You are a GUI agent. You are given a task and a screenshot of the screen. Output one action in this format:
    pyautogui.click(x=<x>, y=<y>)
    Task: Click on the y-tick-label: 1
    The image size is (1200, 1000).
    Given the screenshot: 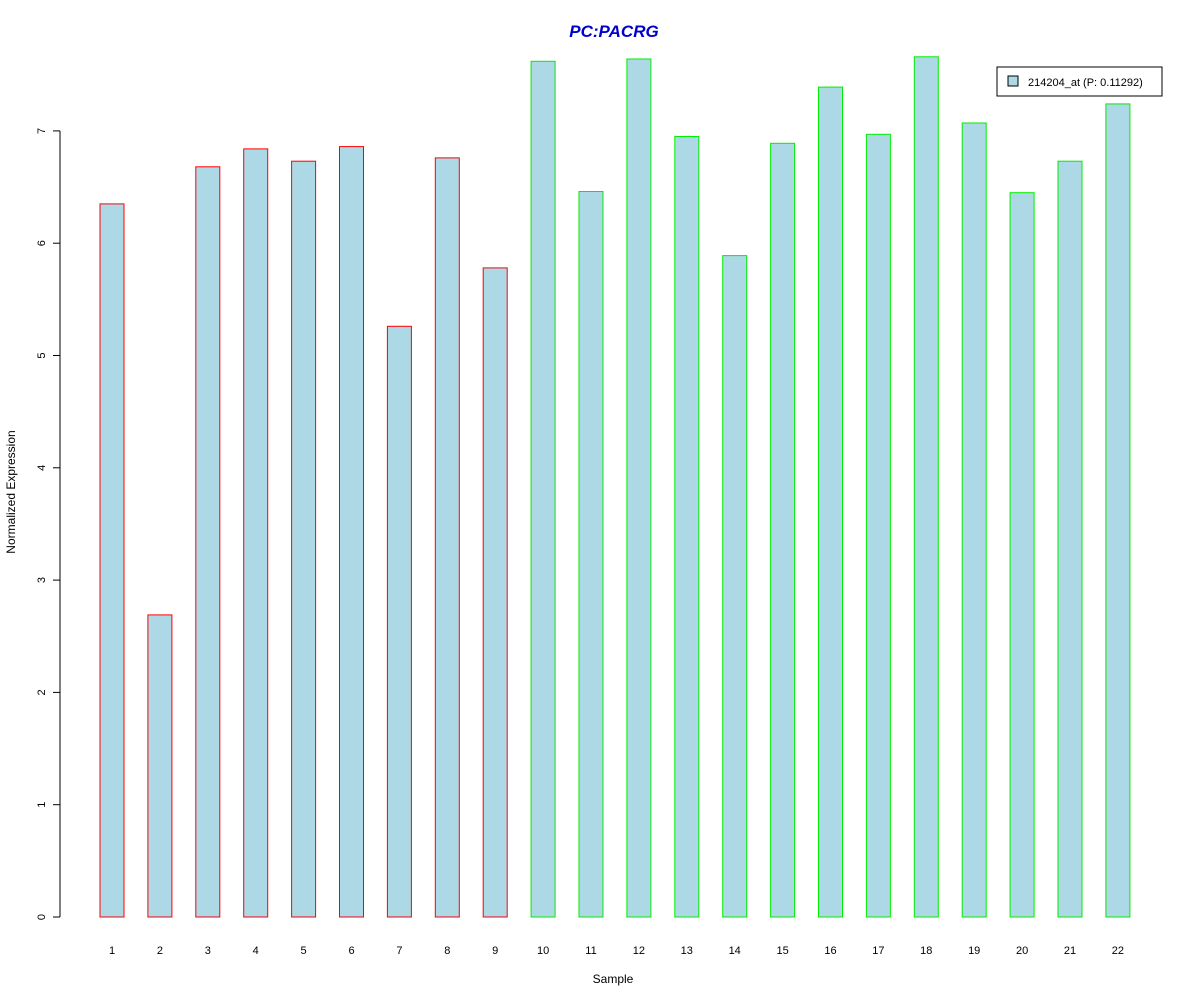 What is the action you would take?
    pyautogui.click(x=42, y=805)
    